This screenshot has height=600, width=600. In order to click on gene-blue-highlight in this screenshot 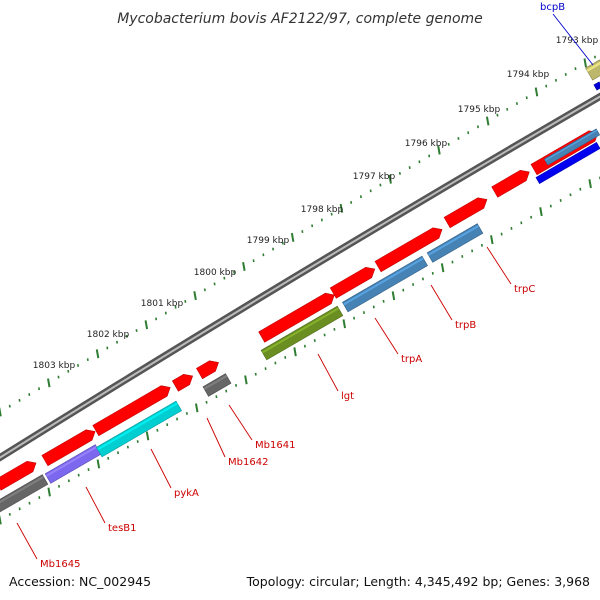, I will do `click(567, 161)`.